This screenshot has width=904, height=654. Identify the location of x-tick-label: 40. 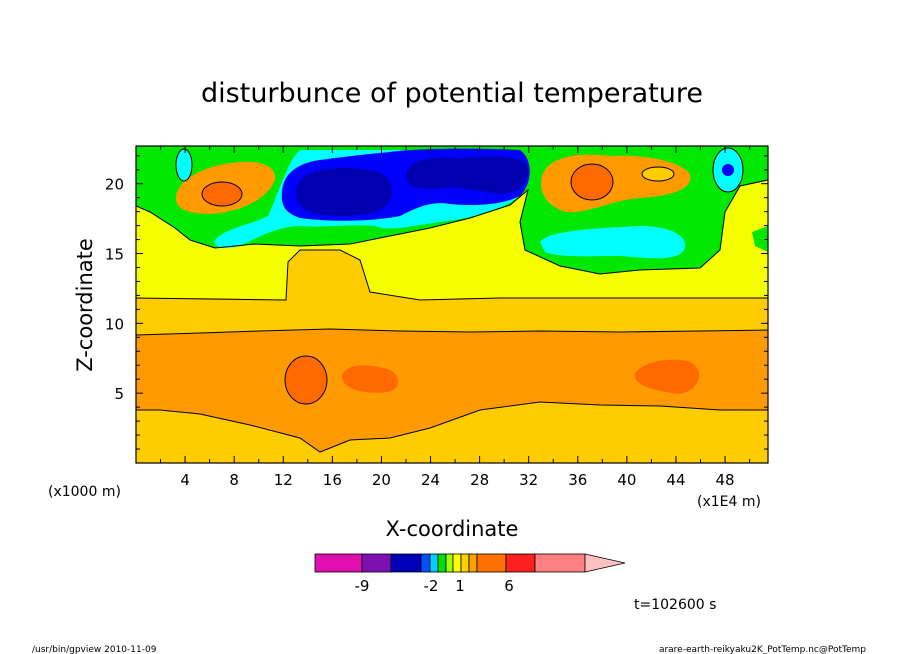
(626, 480).